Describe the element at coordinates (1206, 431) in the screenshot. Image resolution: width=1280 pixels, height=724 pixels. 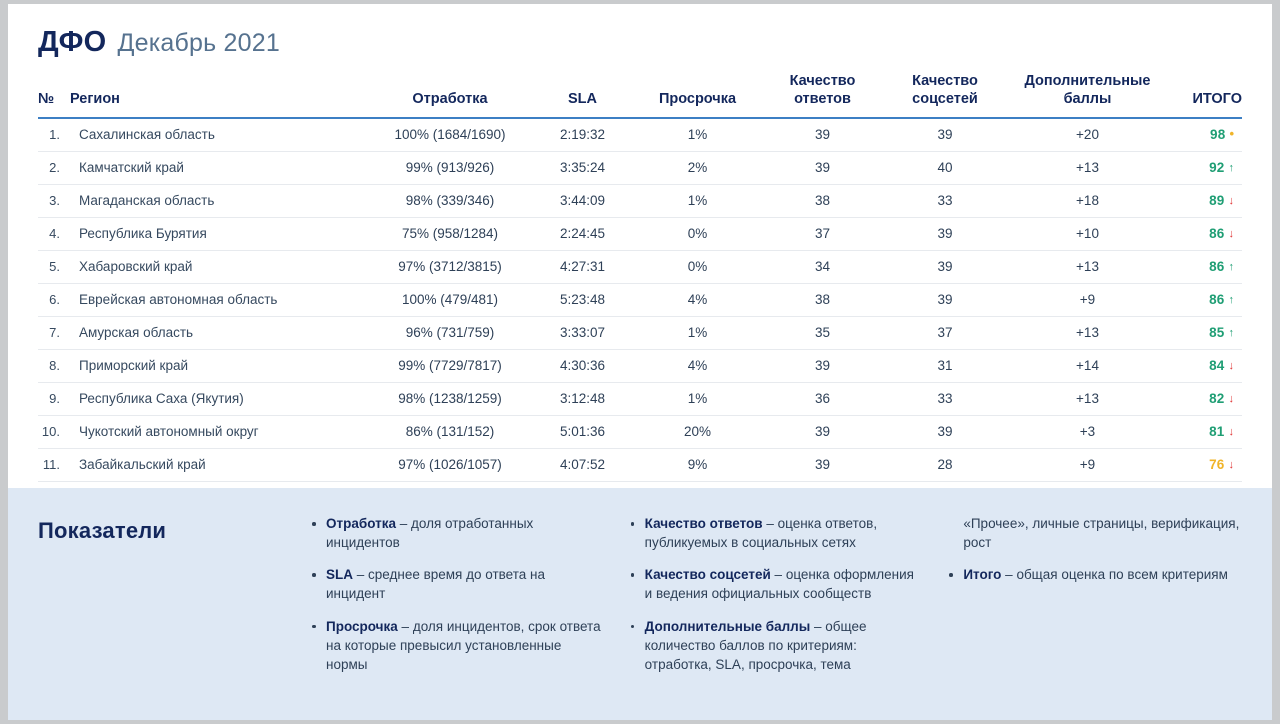
I see `row-total-cell: 81 ↓` at that location.